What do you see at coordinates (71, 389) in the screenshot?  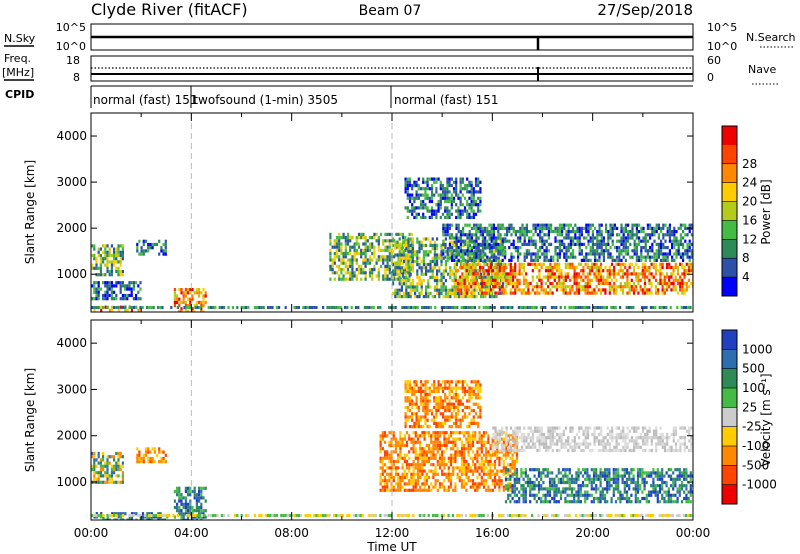 I see `velocity-y-tick-3: 3000` at bounding box center [71, 389].